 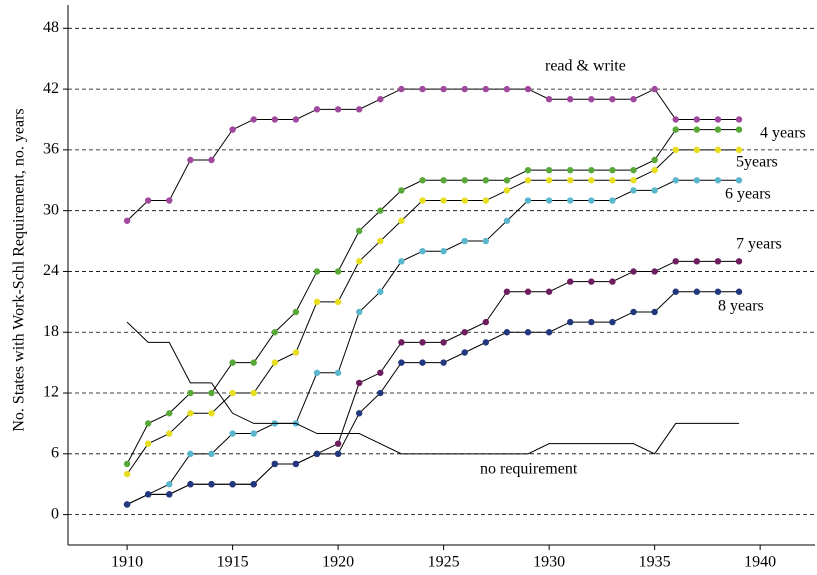 What do you see at coordinates (783, 133) in the screenshot?
I see `series-label: 4 years` at bounding box center [783, 133].